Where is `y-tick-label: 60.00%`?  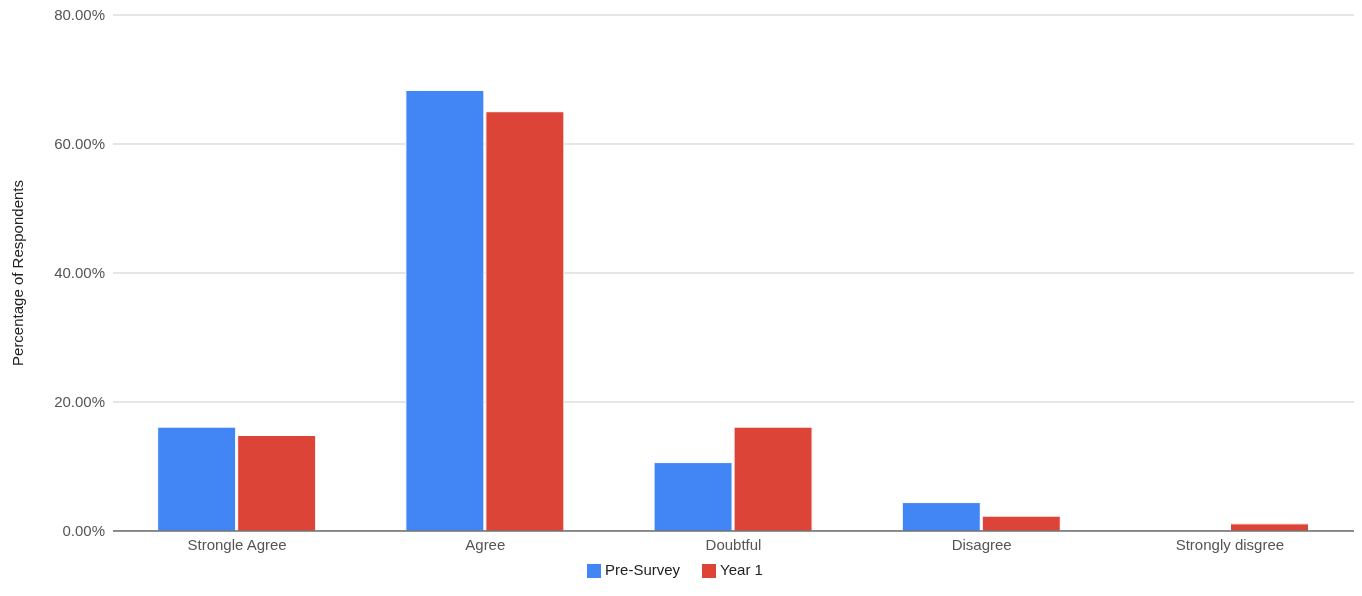
y-tick-label: 60.00% is located at coordinates (79, 144).